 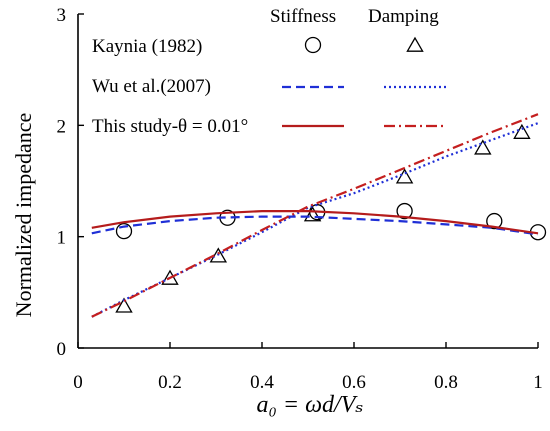 I want to click on y-tick-label: 1, so click(x=62, y=238).